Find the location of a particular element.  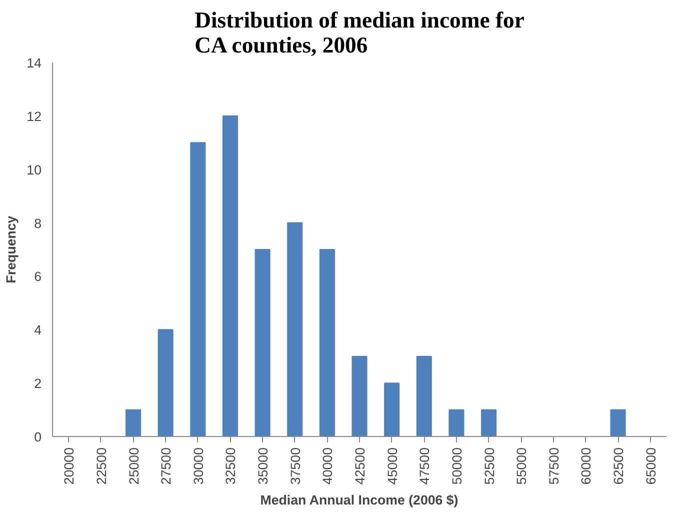

y-tick-label: 6 is located at coordinates (38, 276).